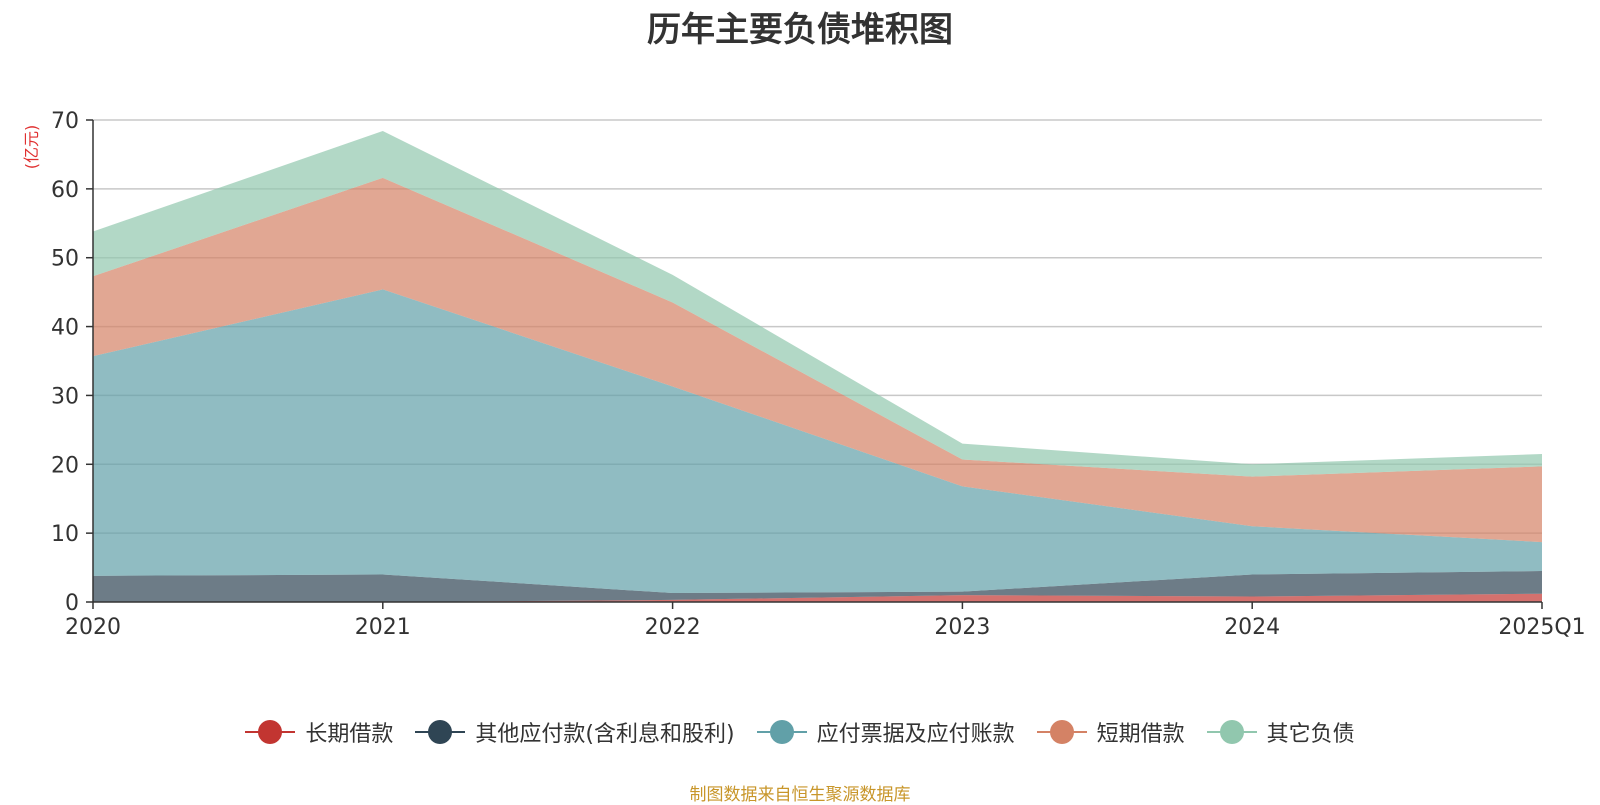  Describe the element at coordinates (72, 603) in the screenshot. I see `y-tick-label: 0` at that location.